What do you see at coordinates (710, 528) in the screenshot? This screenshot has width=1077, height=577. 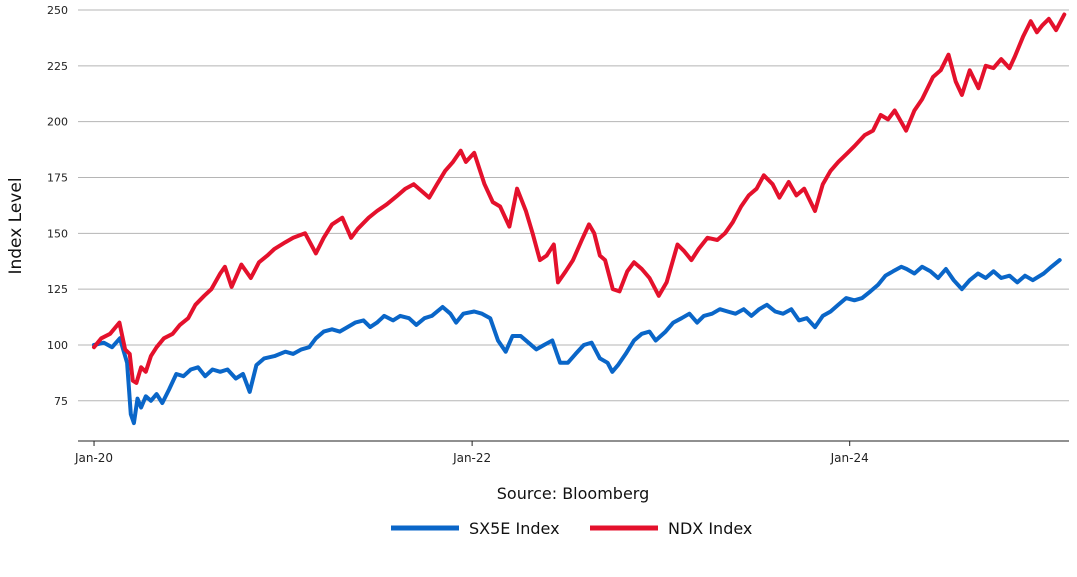 I see `legend-label-ndx-index: NDX Index` at bounding box center [710, 528].